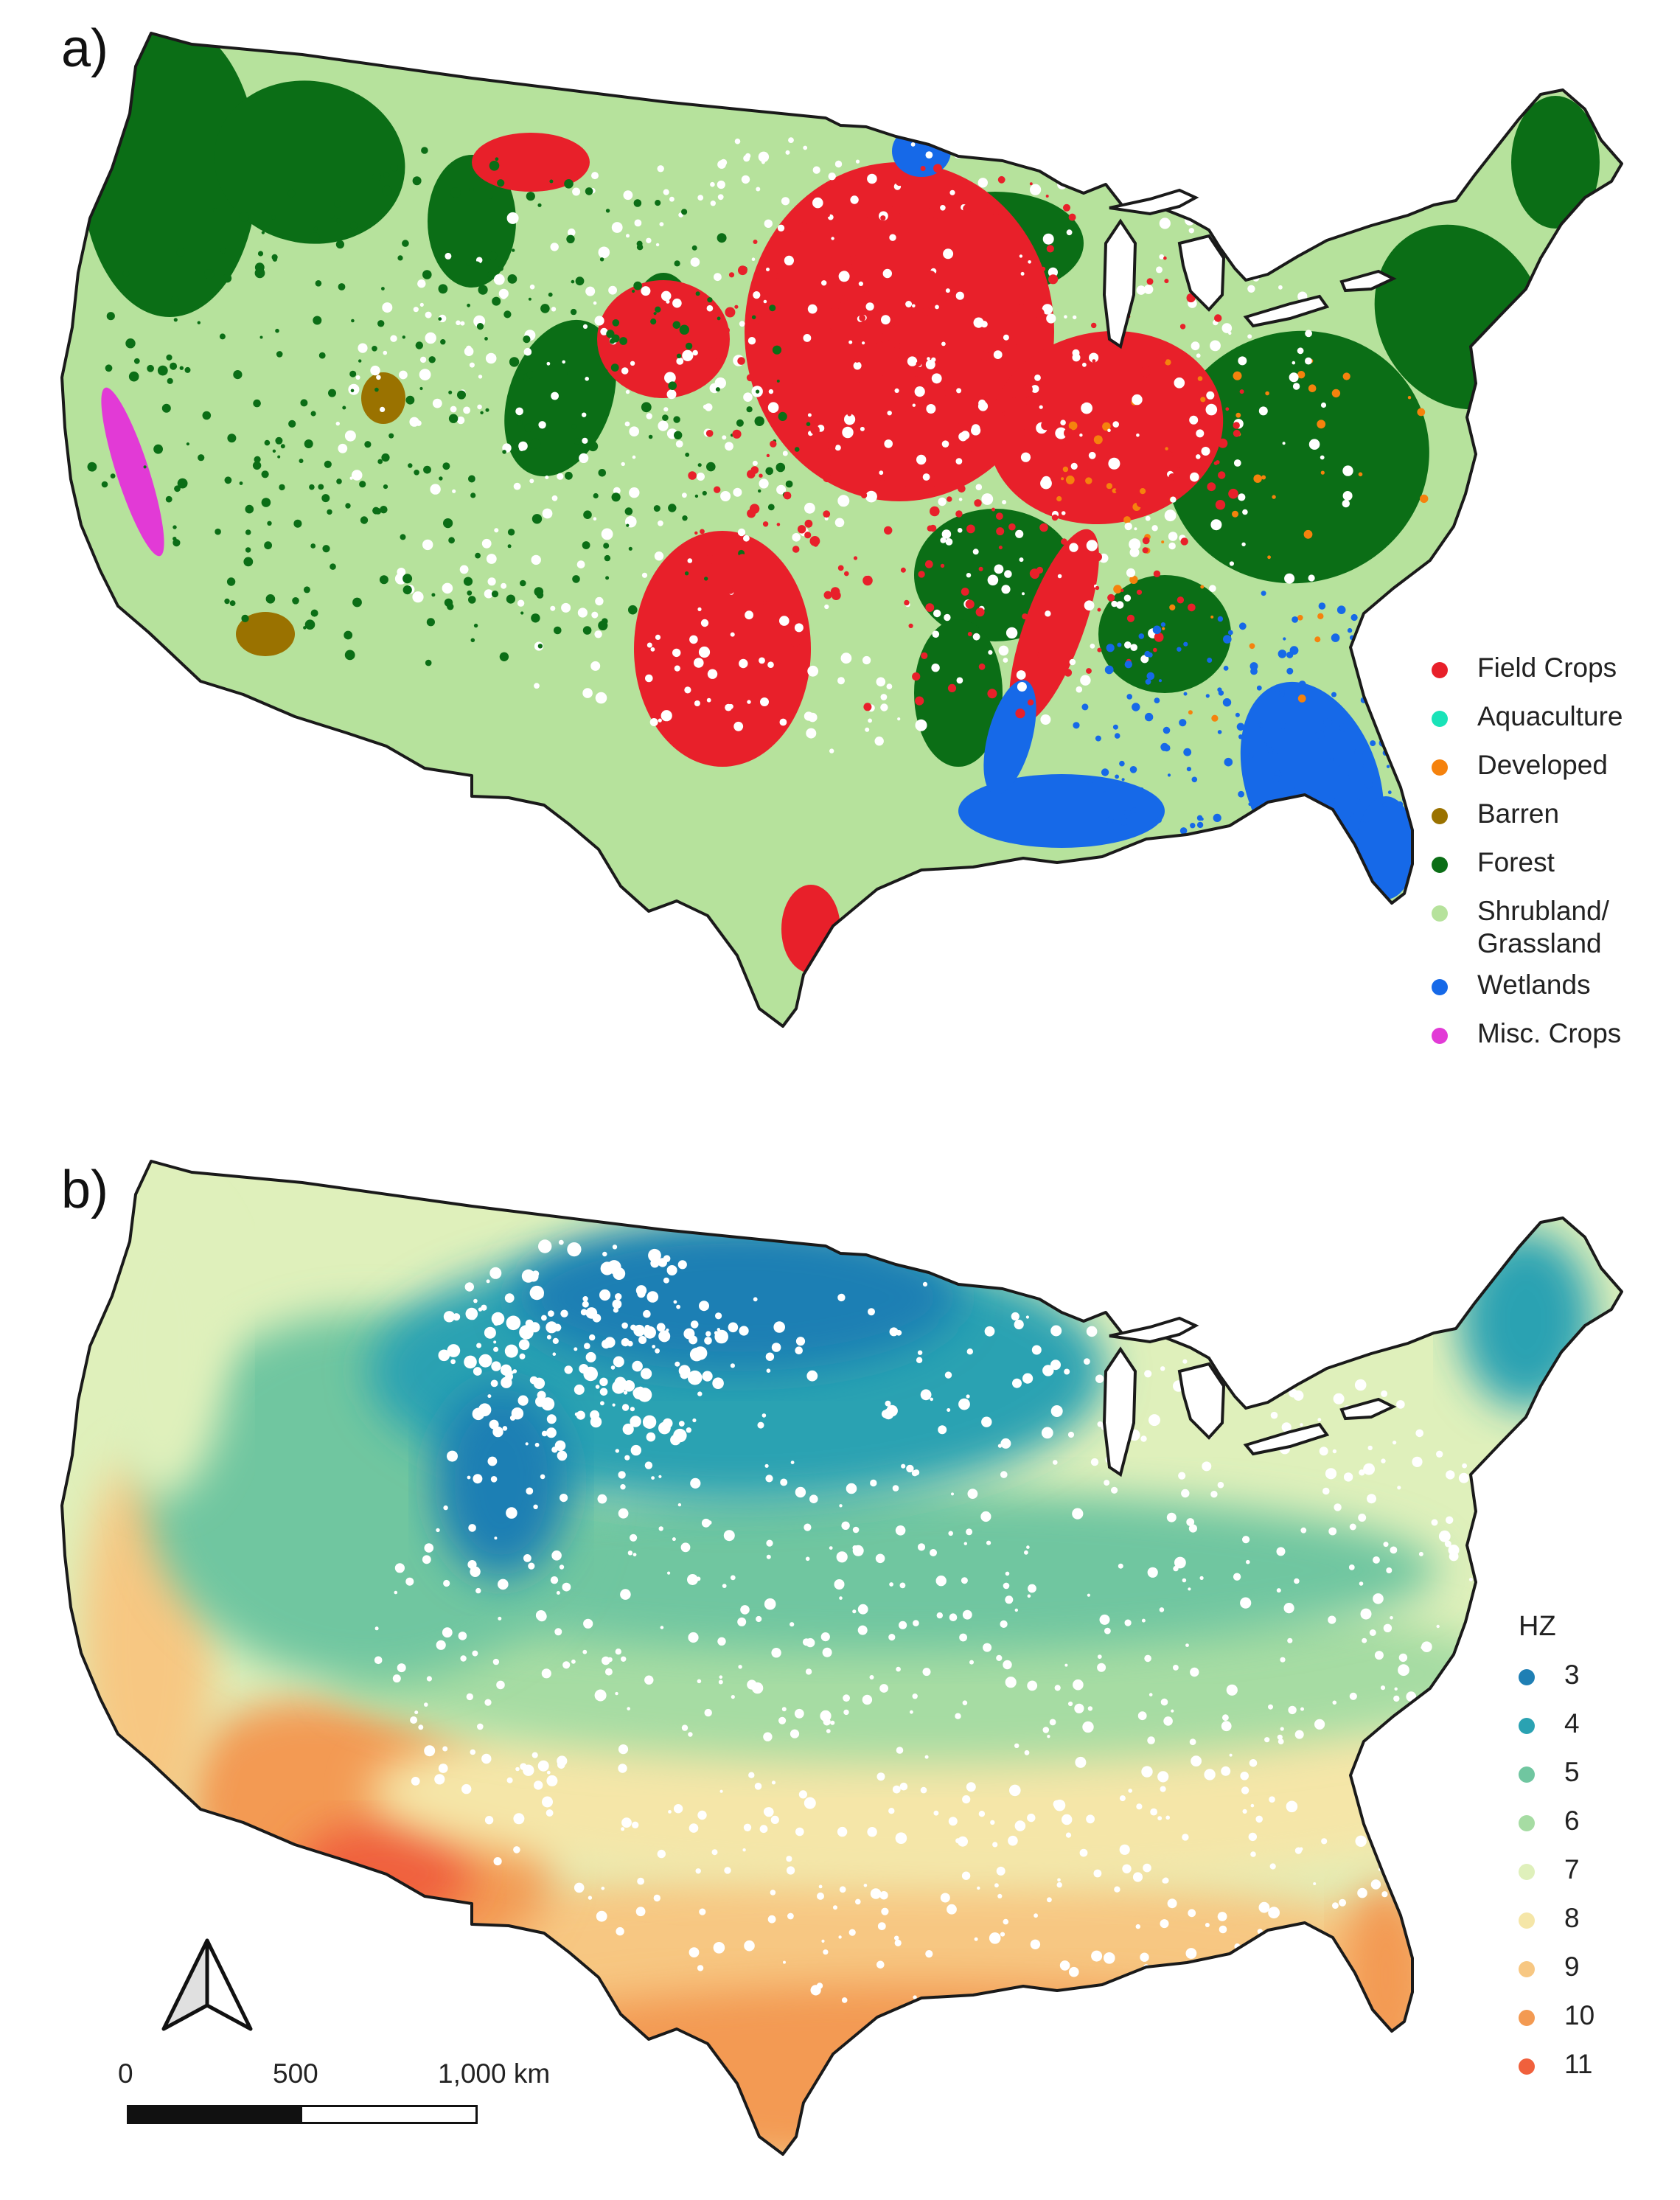  Describe the element at coordinates (1527, 1823) in the screenshot. I see `hardiness-zone-legend-swatch` at that location.